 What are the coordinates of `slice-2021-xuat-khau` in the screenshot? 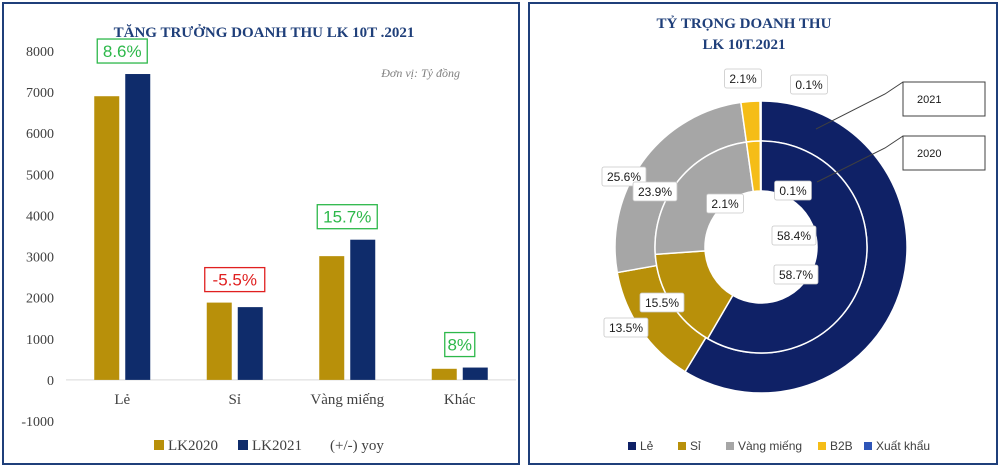 It's located at (760, 121).